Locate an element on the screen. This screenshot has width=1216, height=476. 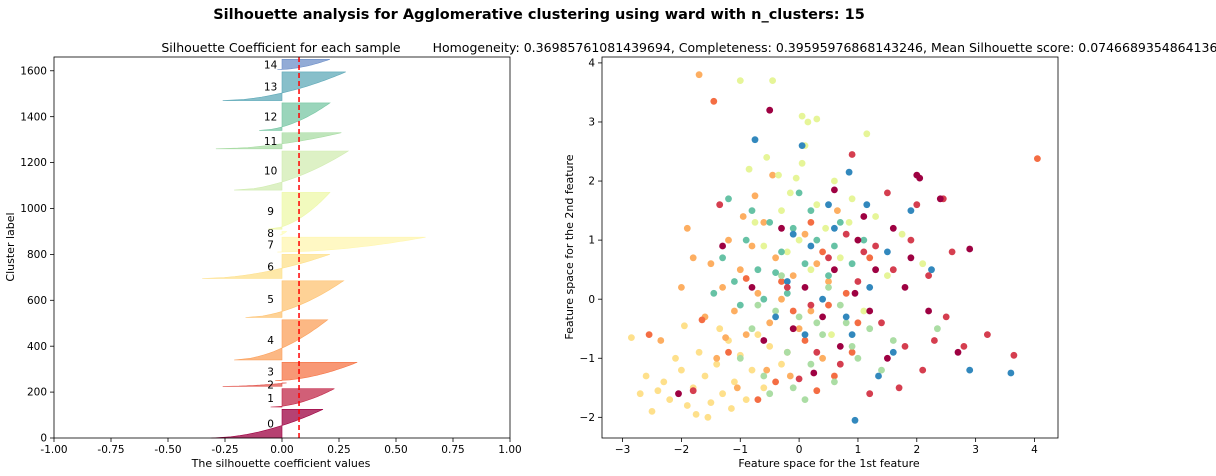
silhouette-cluster-label: 10 is located at coordinates (270, 172).